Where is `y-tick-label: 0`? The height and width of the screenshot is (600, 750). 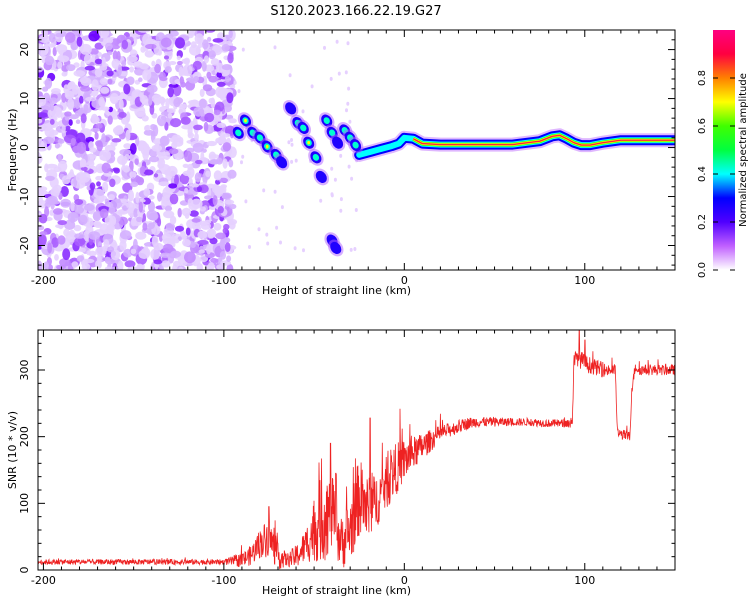
y-tick-label: 0 is located at coordinates (24, 570).